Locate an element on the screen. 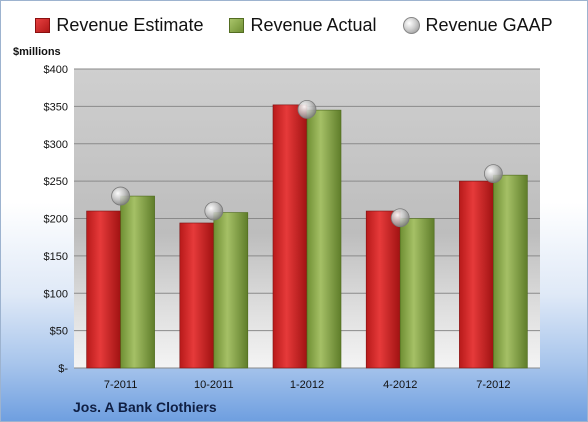  legend-item-gaap: Revenue GAAP is located at coordinates (477, 25).